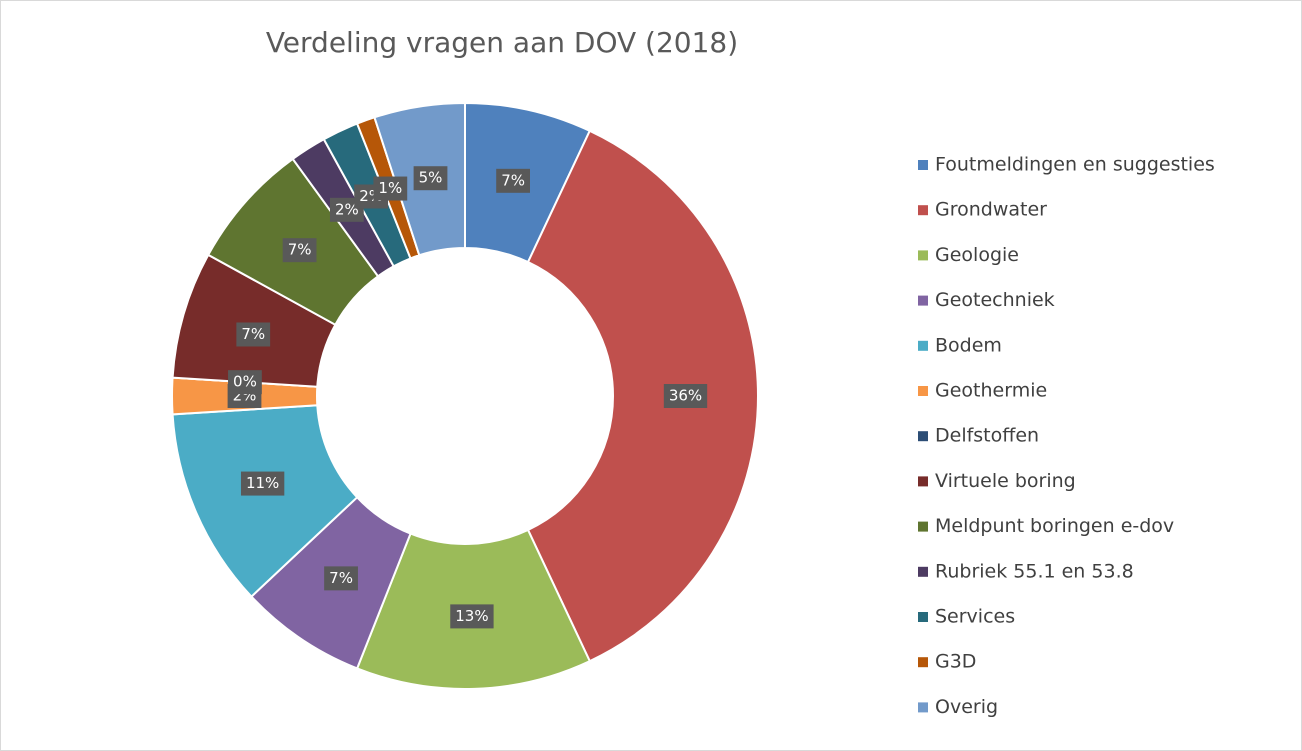 This screenshot has height=751, width=1302. What do you see at coordinates (1034, 571) in the screenshot?
I see `legend-label: Rubriek 55.1 en 53.8` at bounding box center [1034, 571].